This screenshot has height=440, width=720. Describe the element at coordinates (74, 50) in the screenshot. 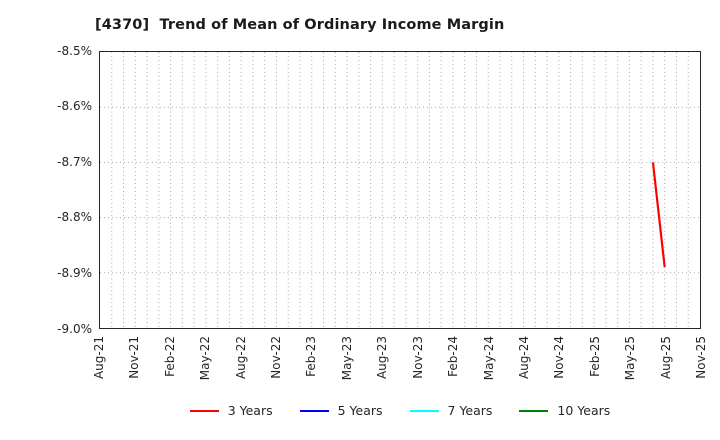

I see `y-tick-label: -8.5%` at that location.